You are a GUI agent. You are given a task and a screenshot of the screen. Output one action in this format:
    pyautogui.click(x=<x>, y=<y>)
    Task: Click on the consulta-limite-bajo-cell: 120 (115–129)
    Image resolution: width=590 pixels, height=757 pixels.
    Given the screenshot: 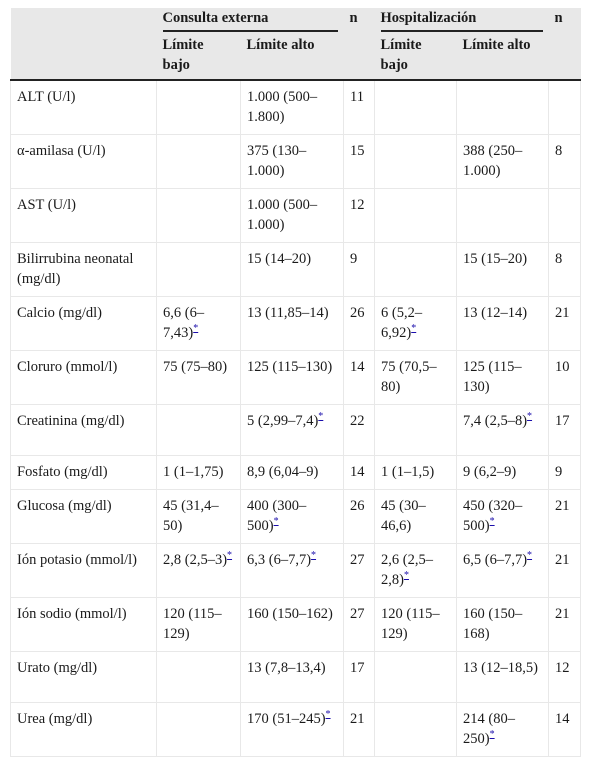 What is the action you would take?
    pyautogui.click(x=198, y=624)
    